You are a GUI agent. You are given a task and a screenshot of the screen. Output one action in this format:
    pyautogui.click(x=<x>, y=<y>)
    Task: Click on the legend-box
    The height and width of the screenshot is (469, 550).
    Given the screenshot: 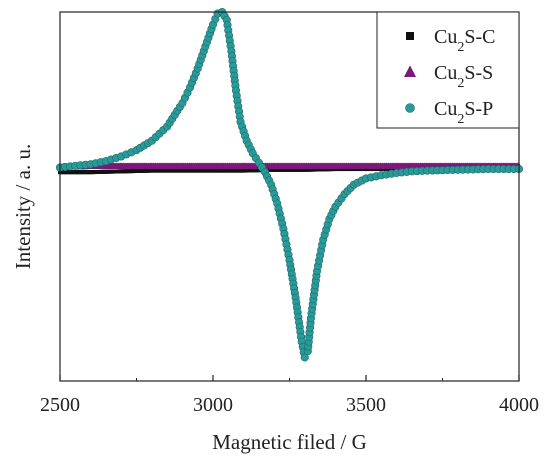 What is the action you would take?
    pyautogui.click(x=448, y=70)
    